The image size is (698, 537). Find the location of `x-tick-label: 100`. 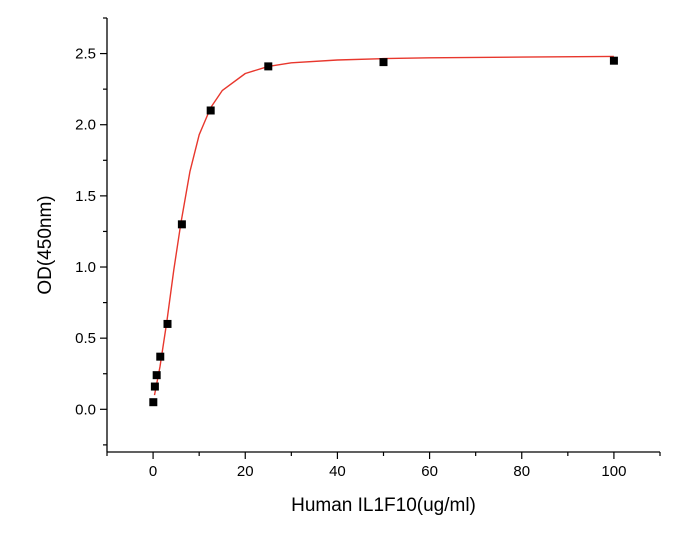

x-tick-label: 100 is located at coordinates (613, 471).